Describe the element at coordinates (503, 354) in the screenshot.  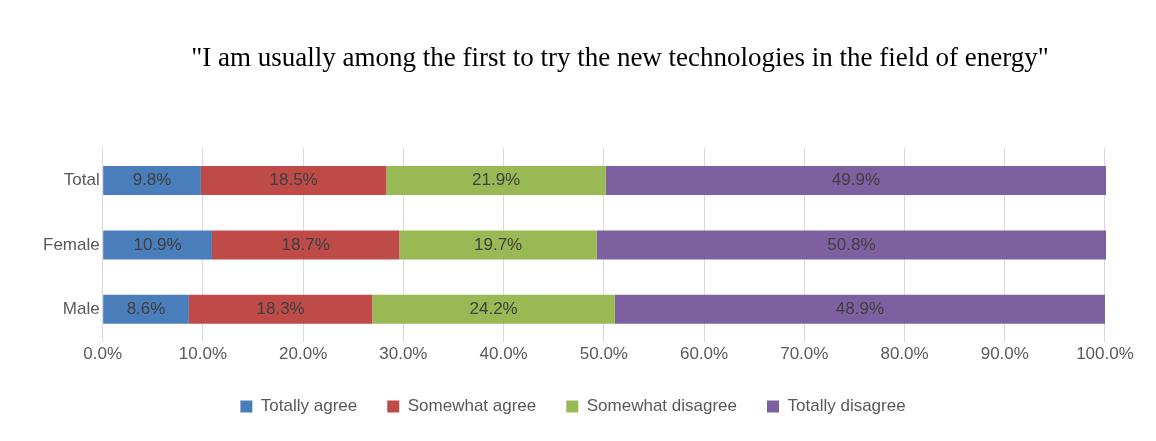
I see `x-tick-label: 40.0%` at that location.